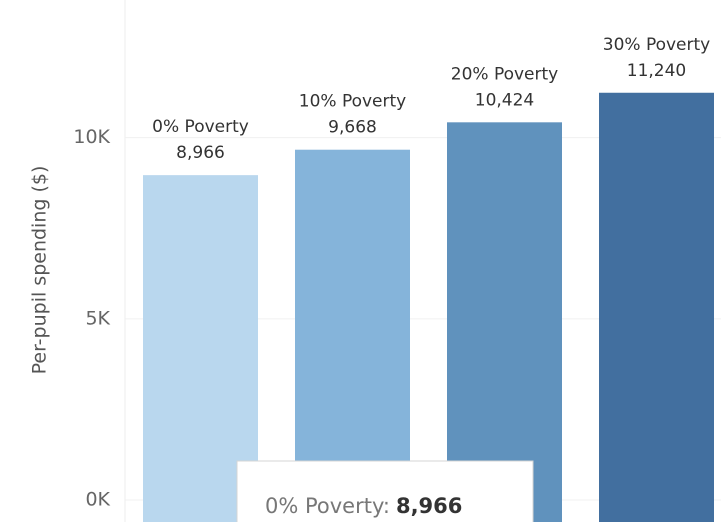  What do you see at coordinates (200, 127) in the screenshot?
I see `category-label: 0% Poverty` at bounding box center [200, 127].